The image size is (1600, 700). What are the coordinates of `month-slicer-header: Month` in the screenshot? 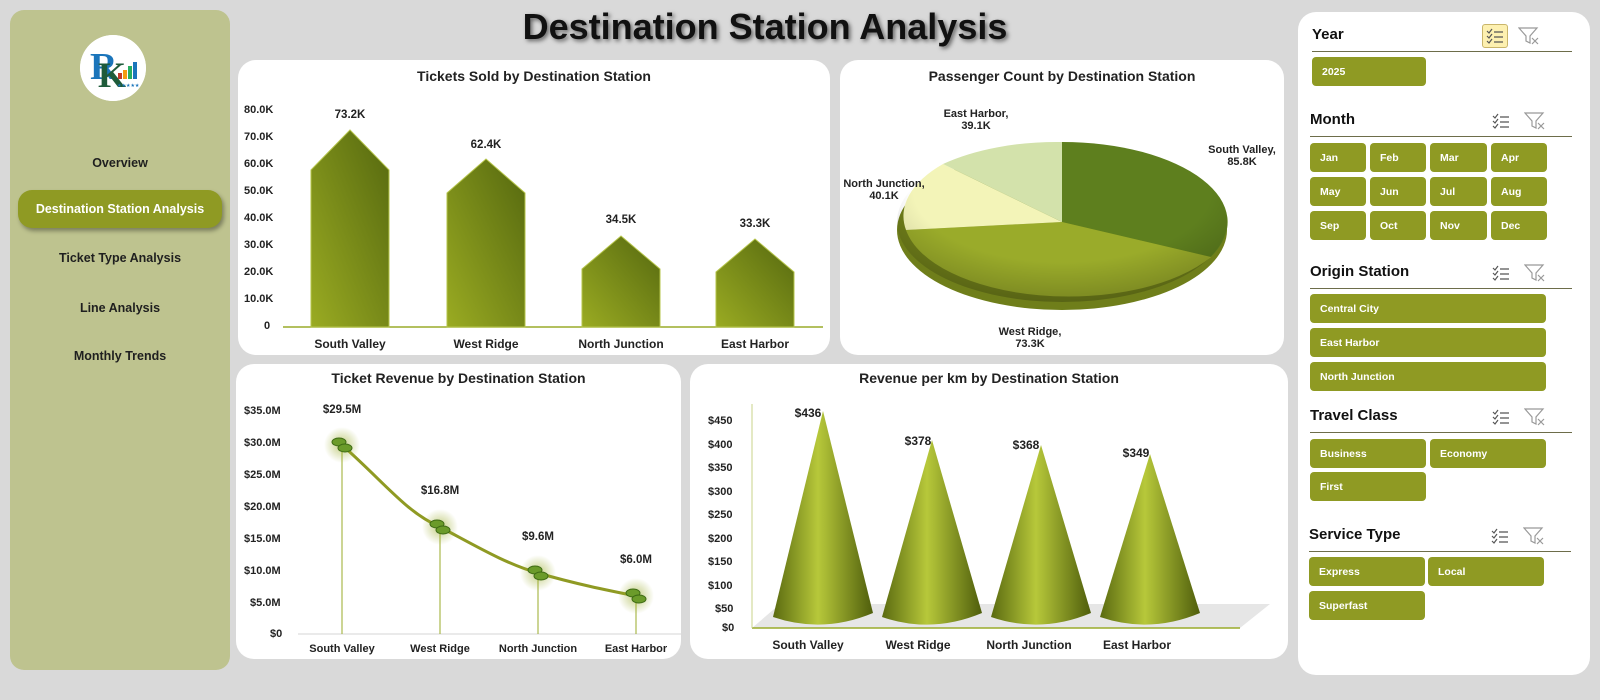 It's located at (1441, 123).